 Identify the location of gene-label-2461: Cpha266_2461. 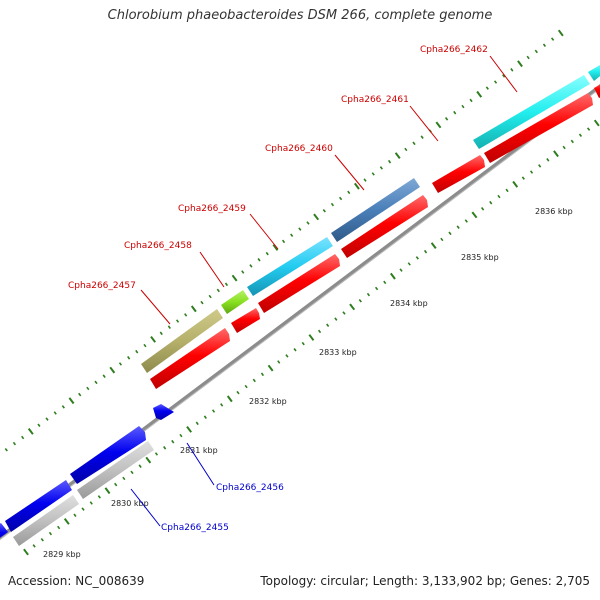
(375, 100).